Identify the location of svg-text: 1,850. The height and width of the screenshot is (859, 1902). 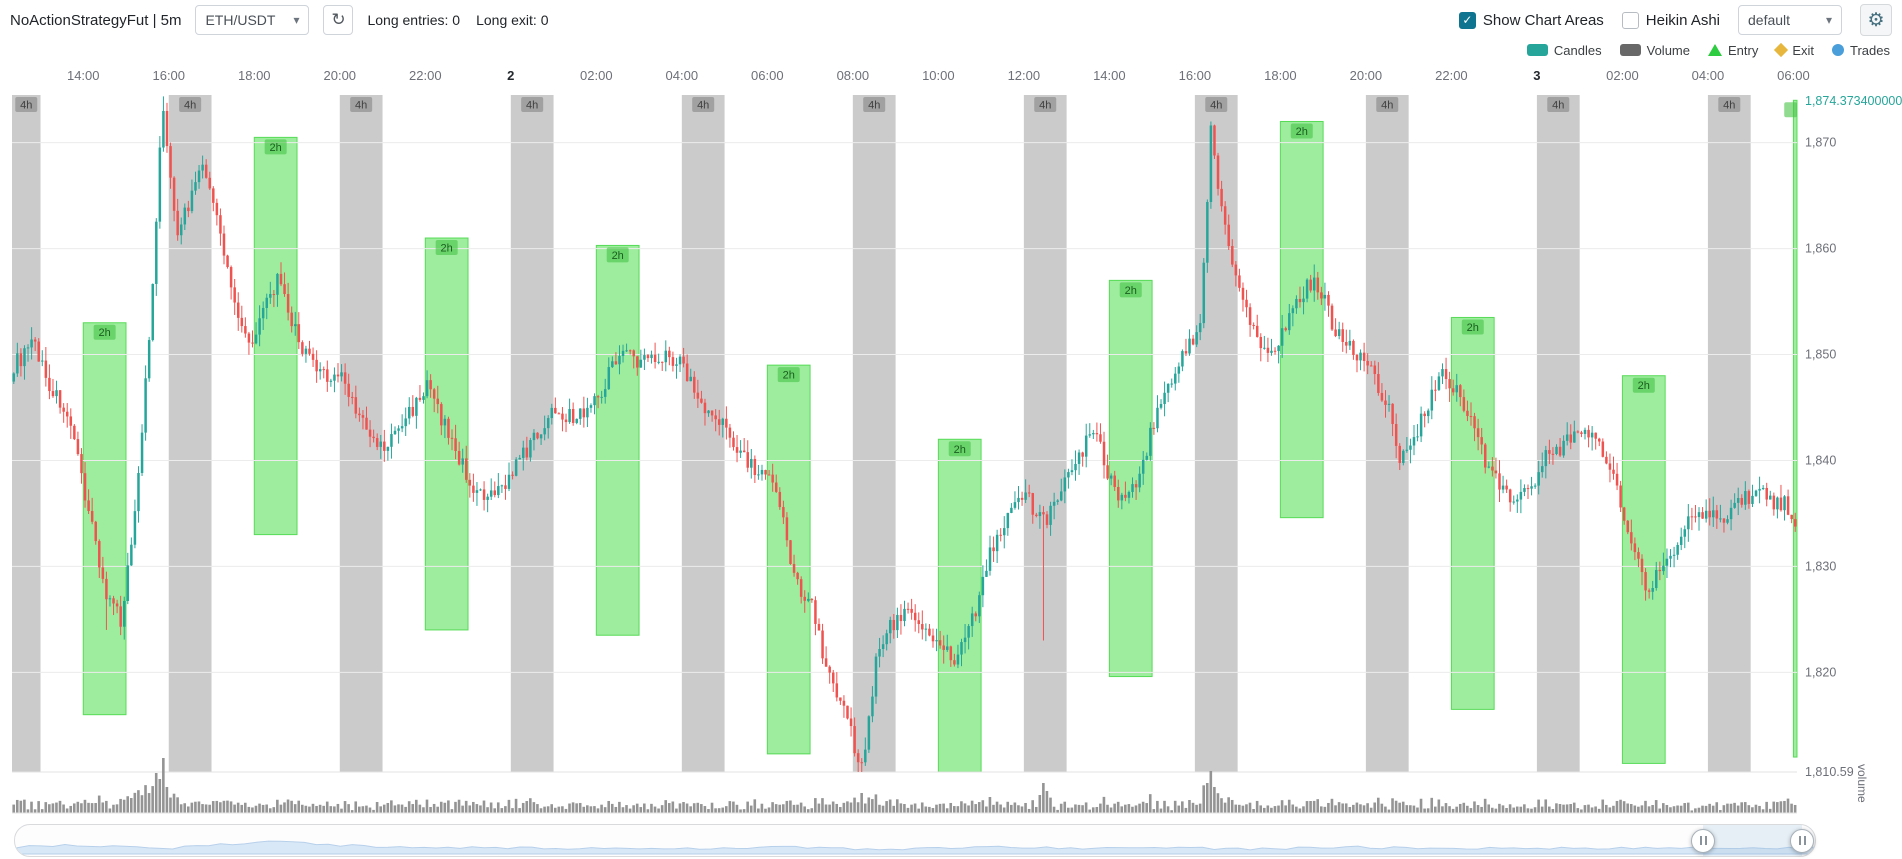
(1820, 355).